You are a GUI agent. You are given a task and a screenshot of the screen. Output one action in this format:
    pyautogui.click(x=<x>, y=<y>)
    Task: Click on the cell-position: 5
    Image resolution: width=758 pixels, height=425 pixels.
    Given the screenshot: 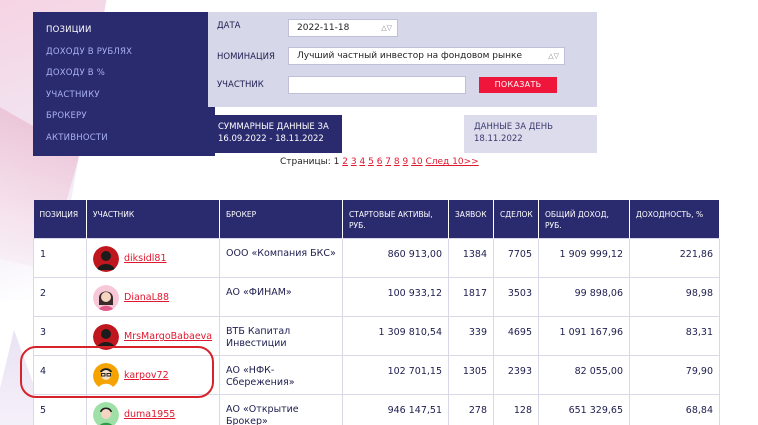 What is the action you would take?
    pyautogui.click(x=60, y=409)
    